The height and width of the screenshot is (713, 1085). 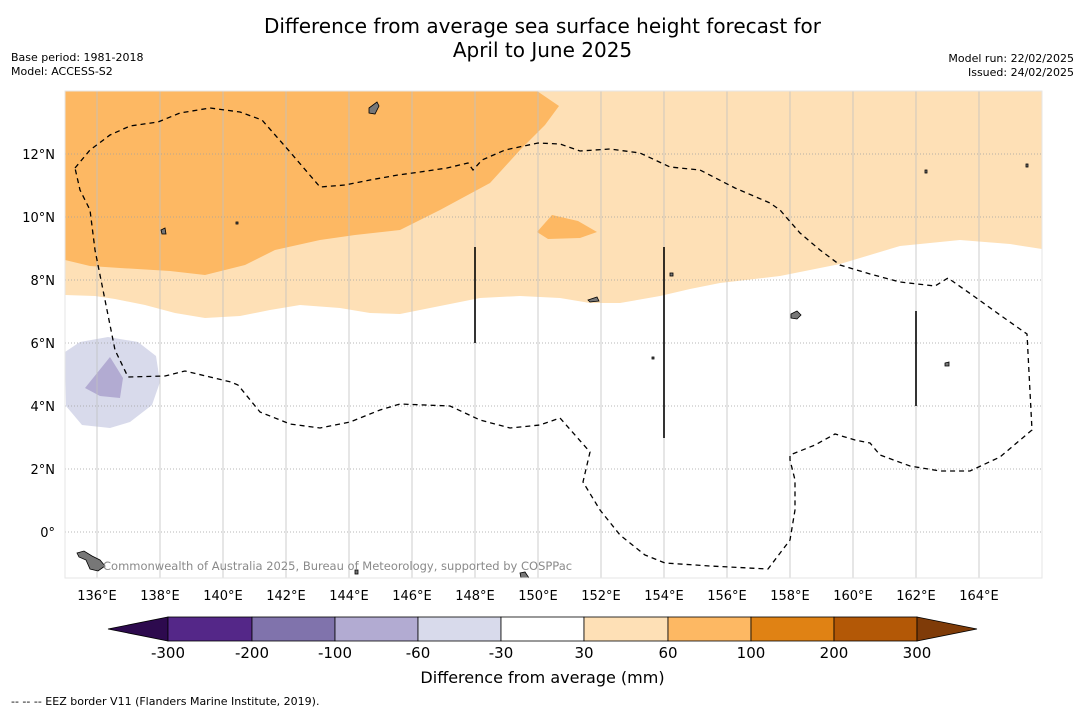 I want to click on colorbar-tick: -30, so click(x=501, y=653).